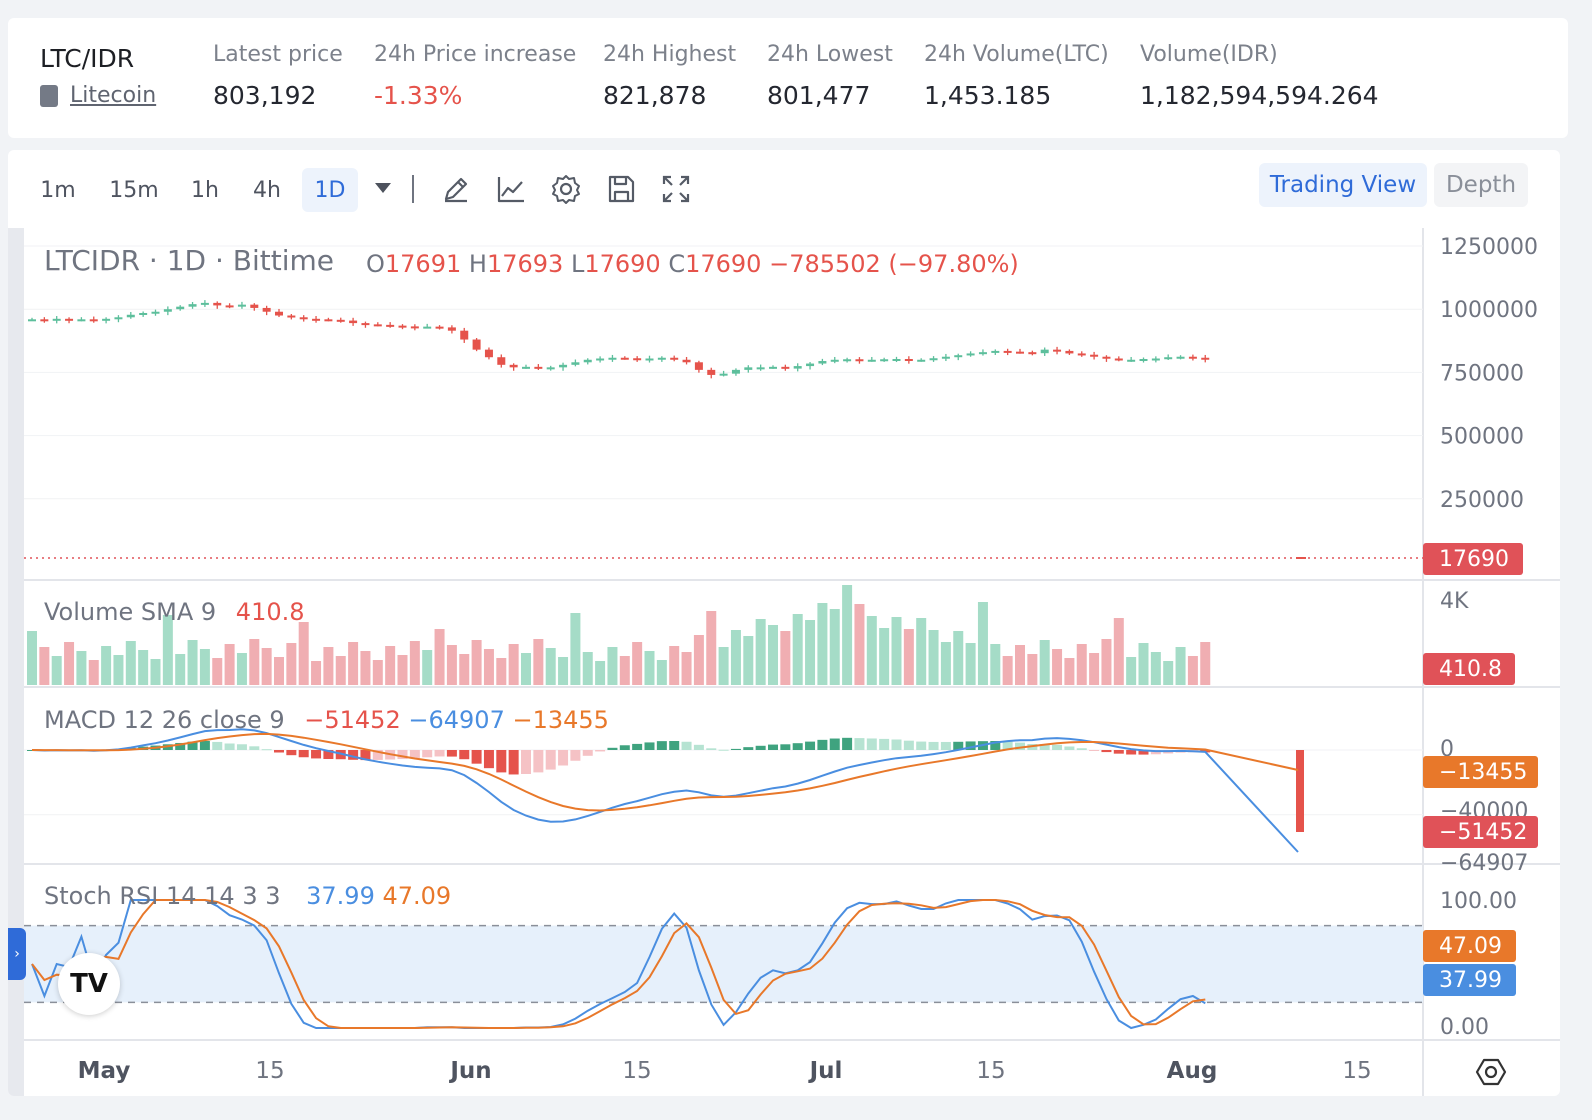 The width and height of the screenshot is (1592, 1120). Describe the element at coordinates (1489, 247) in the screenshot. I see `price-axis-label: 1250000` at that location.